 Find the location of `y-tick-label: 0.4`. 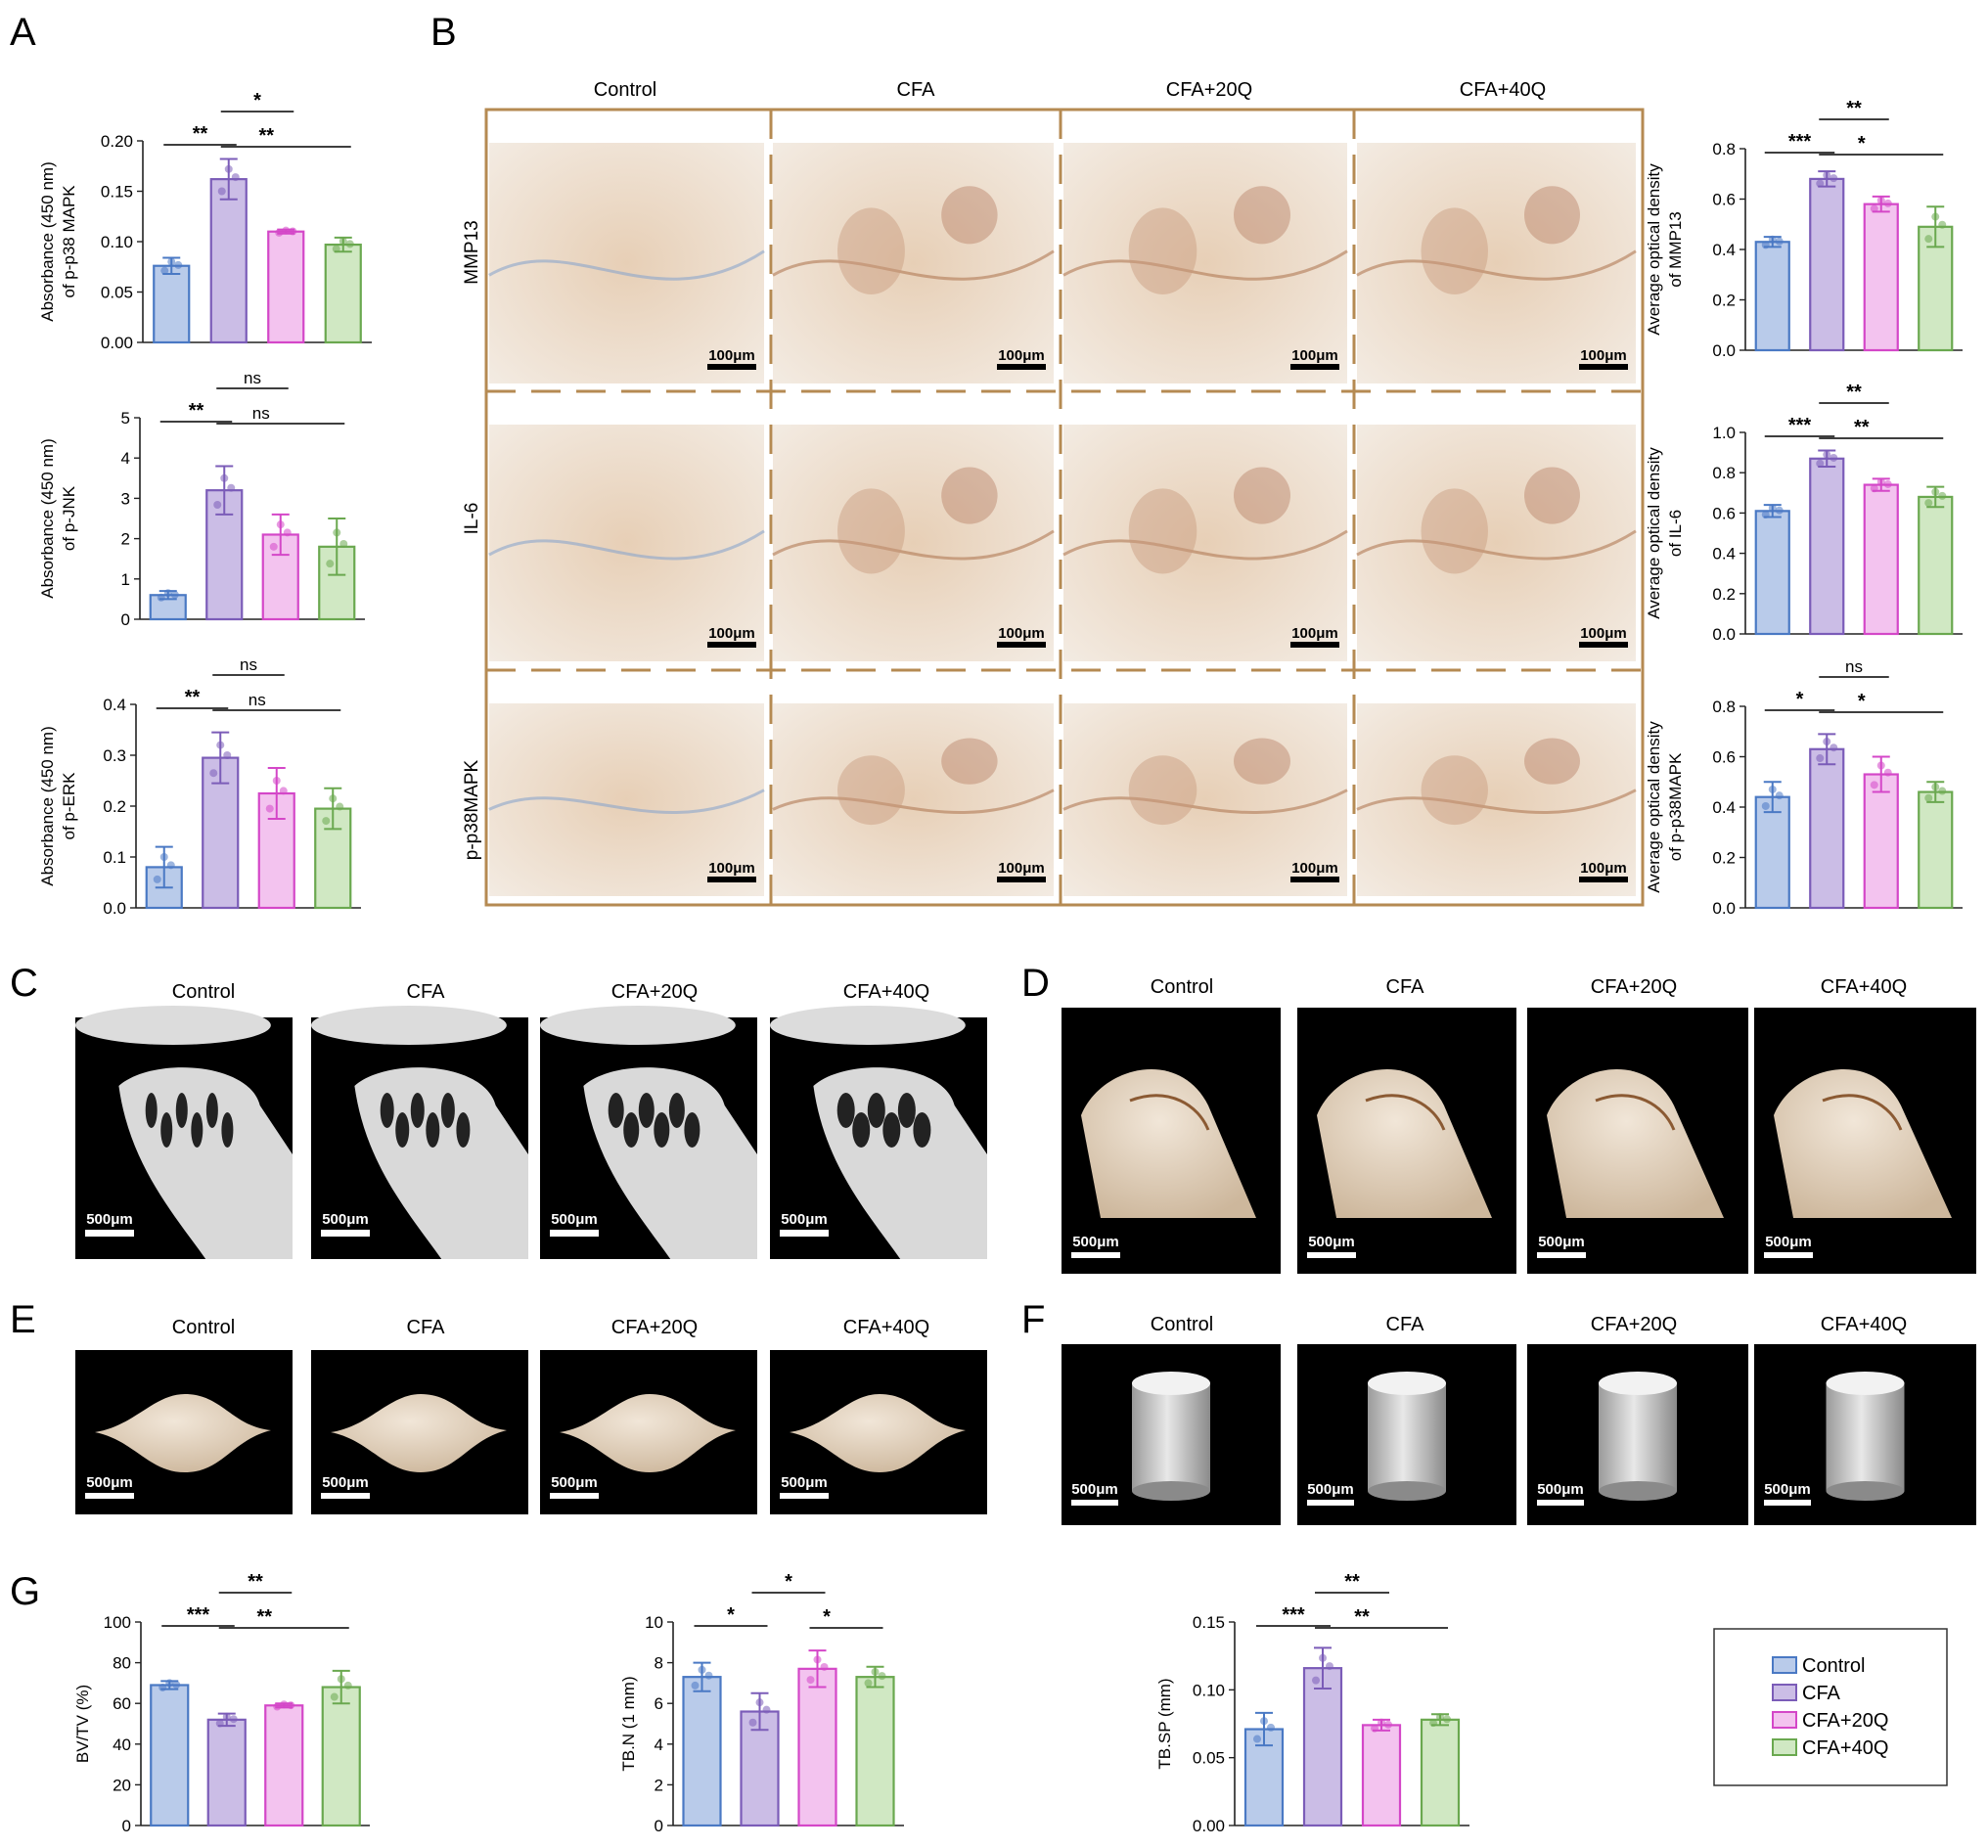

y-tick-label: 0.4 is located at coordinates (1724, 554).